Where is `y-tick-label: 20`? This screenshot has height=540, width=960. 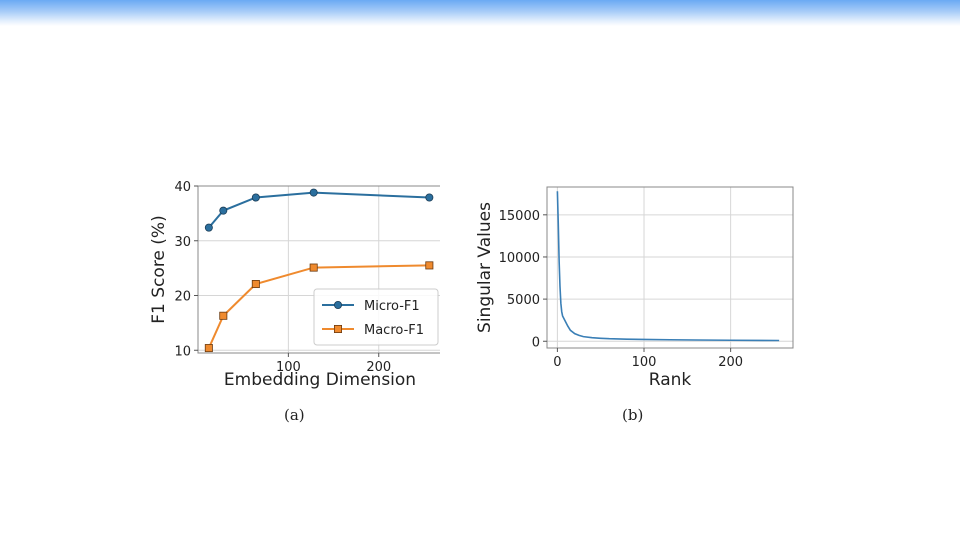 y-tick-label: 20 is located at coordinates (182, 297).